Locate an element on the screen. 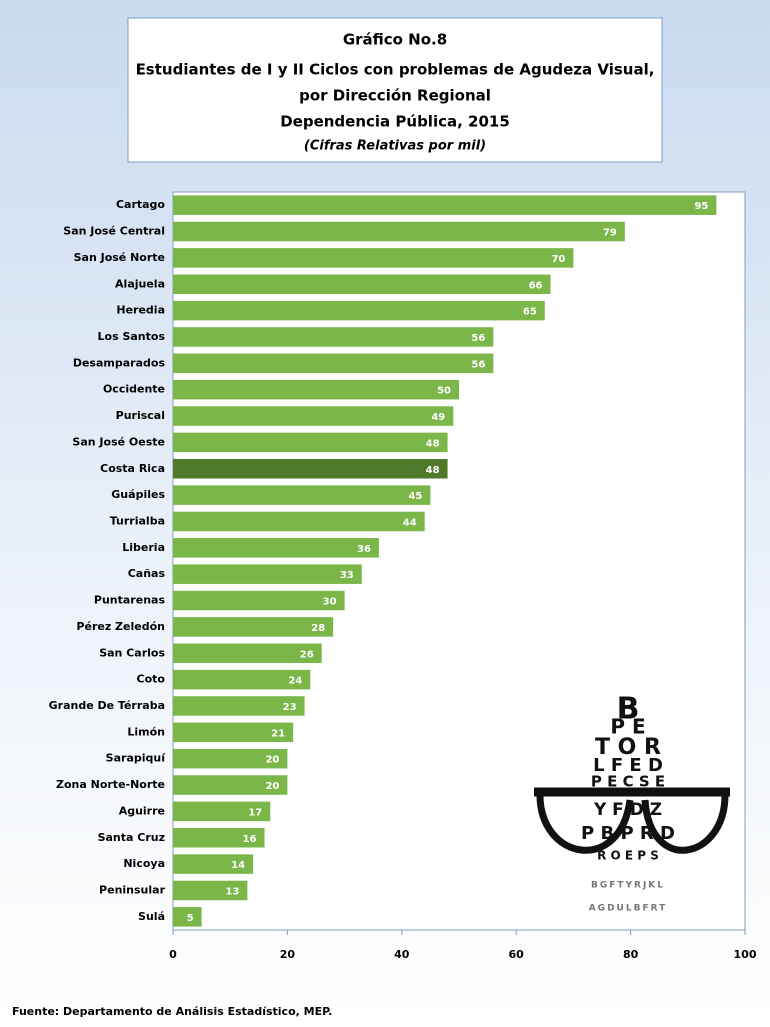 The image size is (770, 1027). chart-subtitle: (Cifras Relativas por mil) is located at coordinates (395, 146).